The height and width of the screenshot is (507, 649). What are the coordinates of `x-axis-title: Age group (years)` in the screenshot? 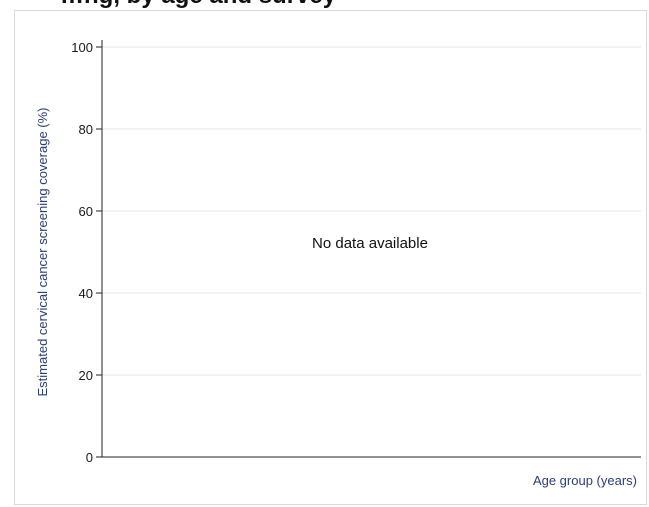 It's located at (585, 480).